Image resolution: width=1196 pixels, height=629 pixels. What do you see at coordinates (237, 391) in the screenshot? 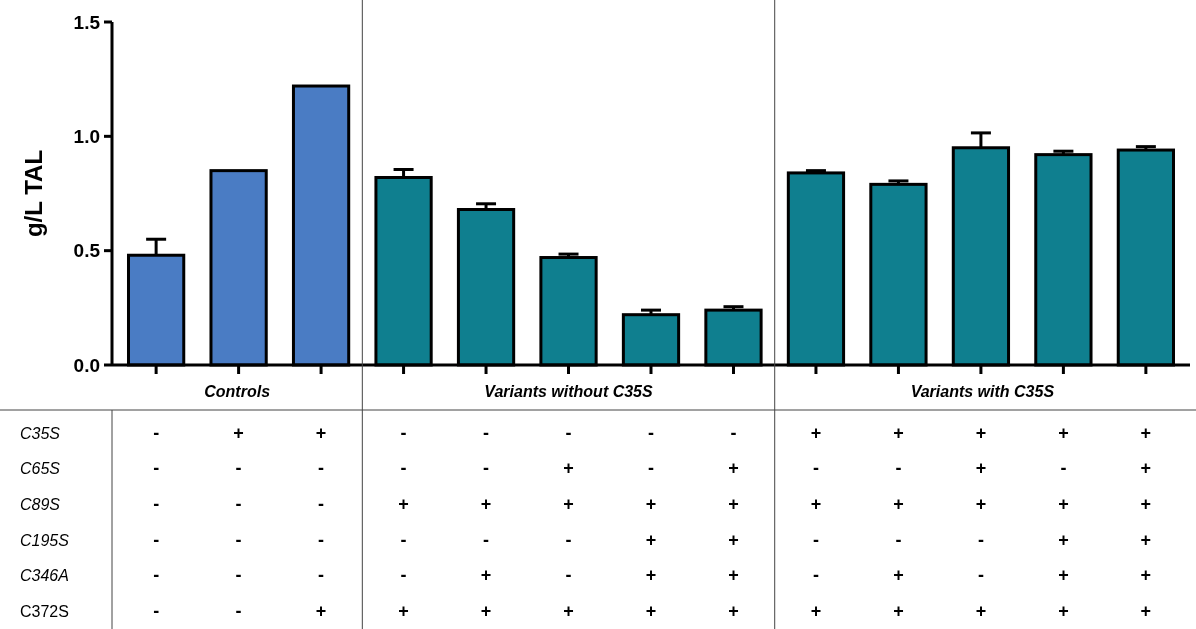
I see `text: Controls` at bounding box center [237, 391].